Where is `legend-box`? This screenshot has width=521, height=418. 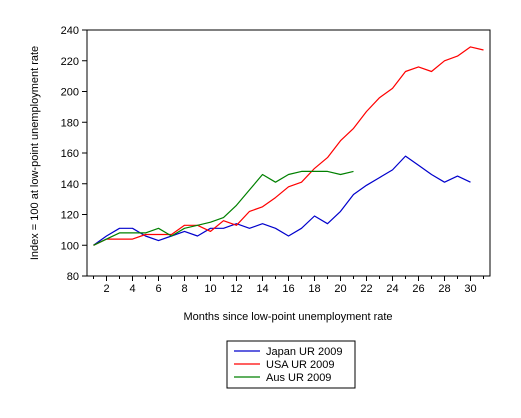
legend-box is located at coordinates (291, 364).